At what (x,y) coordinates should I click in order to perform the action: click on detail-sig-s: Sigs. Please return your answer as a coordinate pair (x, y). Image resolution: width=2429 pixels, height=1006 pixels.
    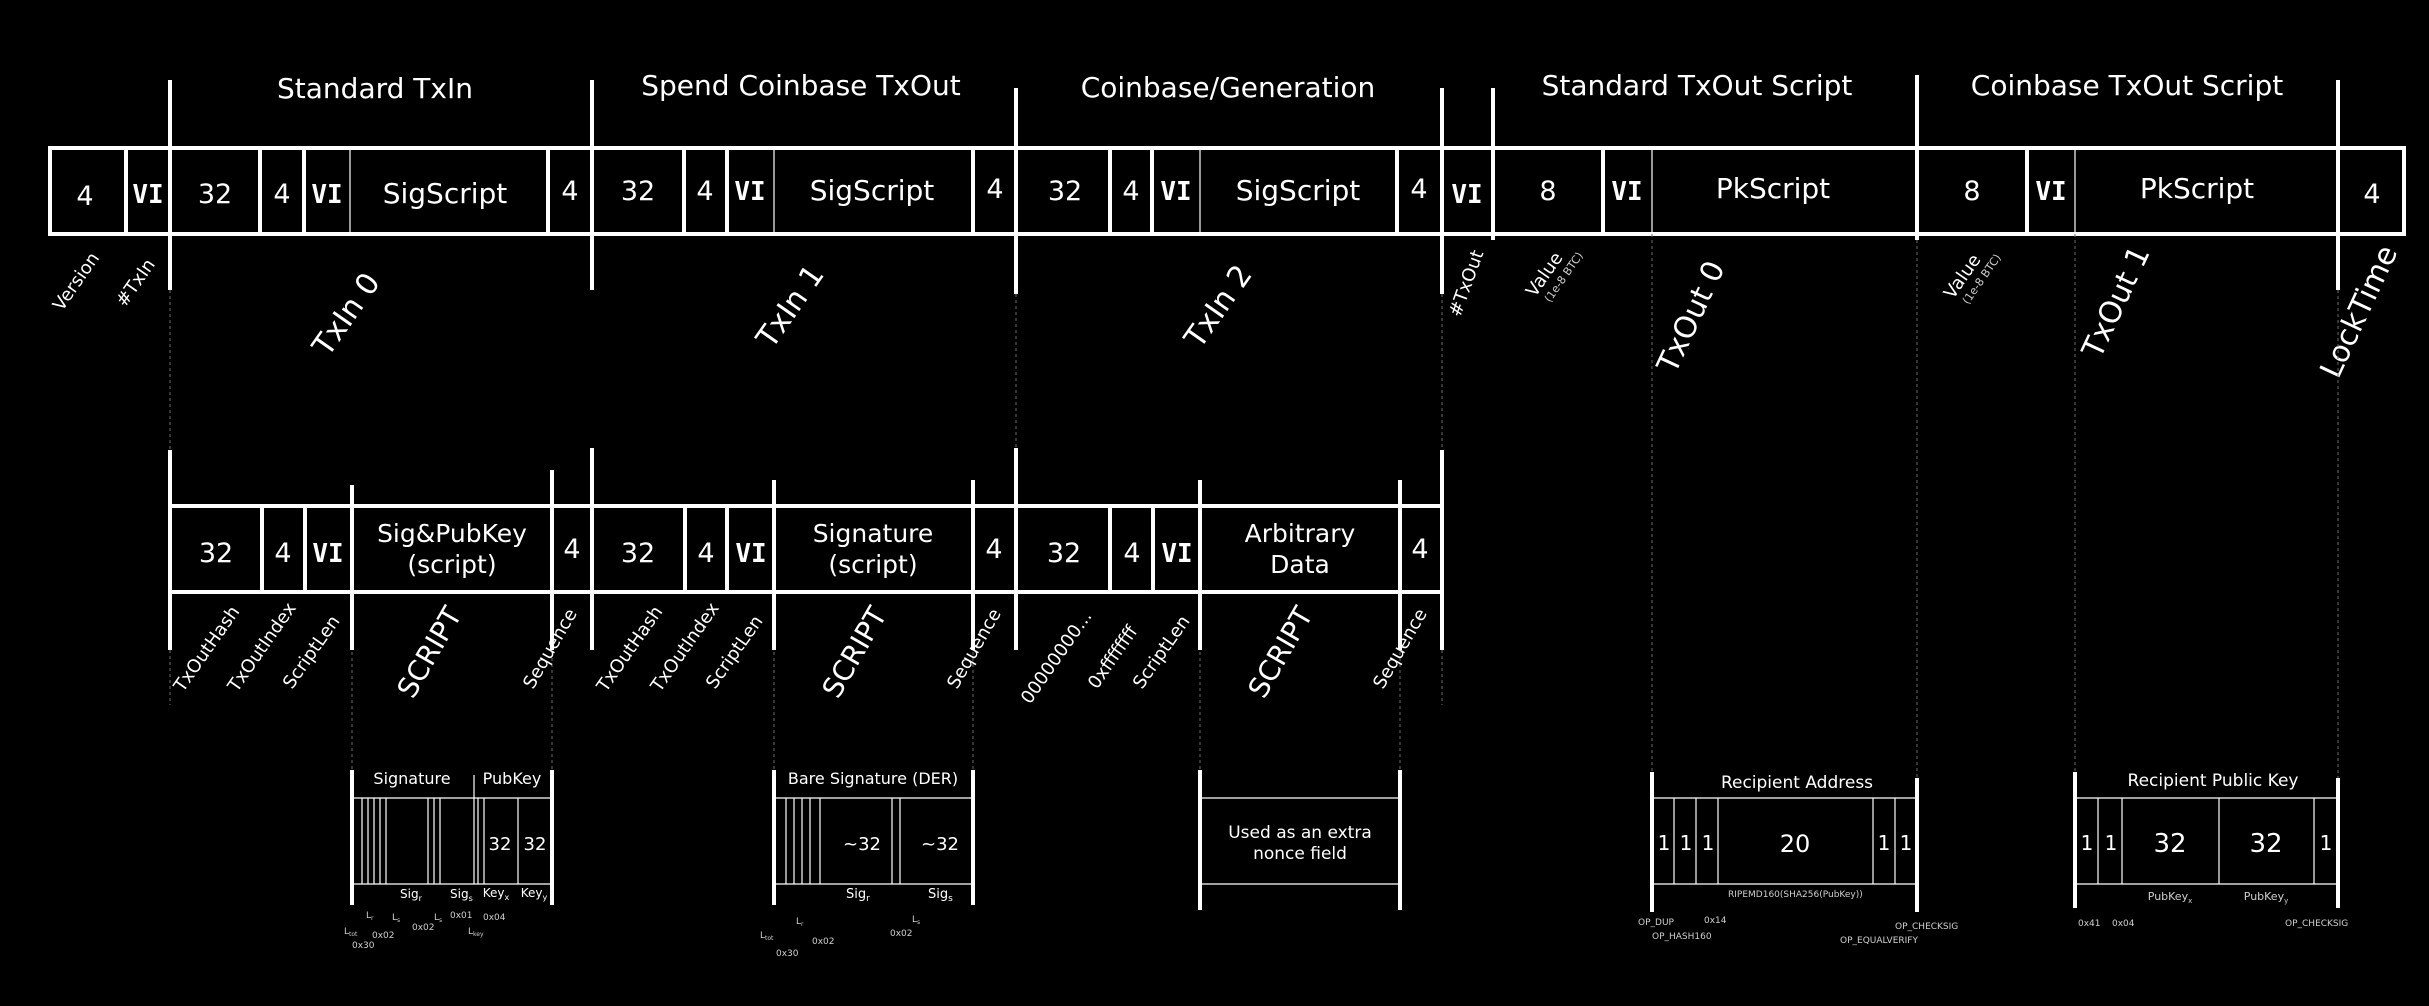
    Looking at the image, I should click on (461, 895).